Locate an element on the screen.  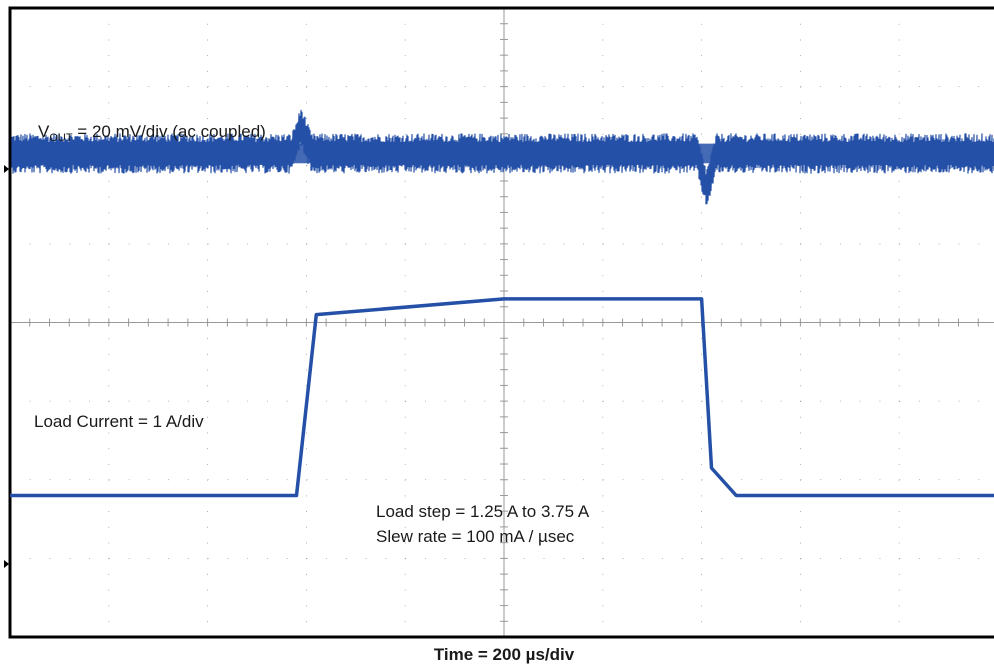
channel-markers is located at coordinates (6, 366).